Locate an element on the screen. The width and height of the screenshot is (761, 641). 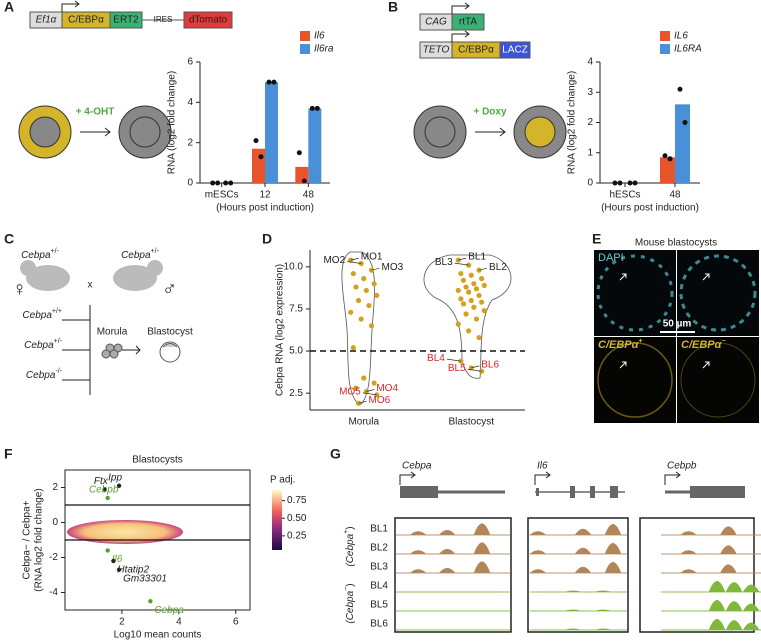
gene-label: C/EBPα is located at coordinates (86, 20).